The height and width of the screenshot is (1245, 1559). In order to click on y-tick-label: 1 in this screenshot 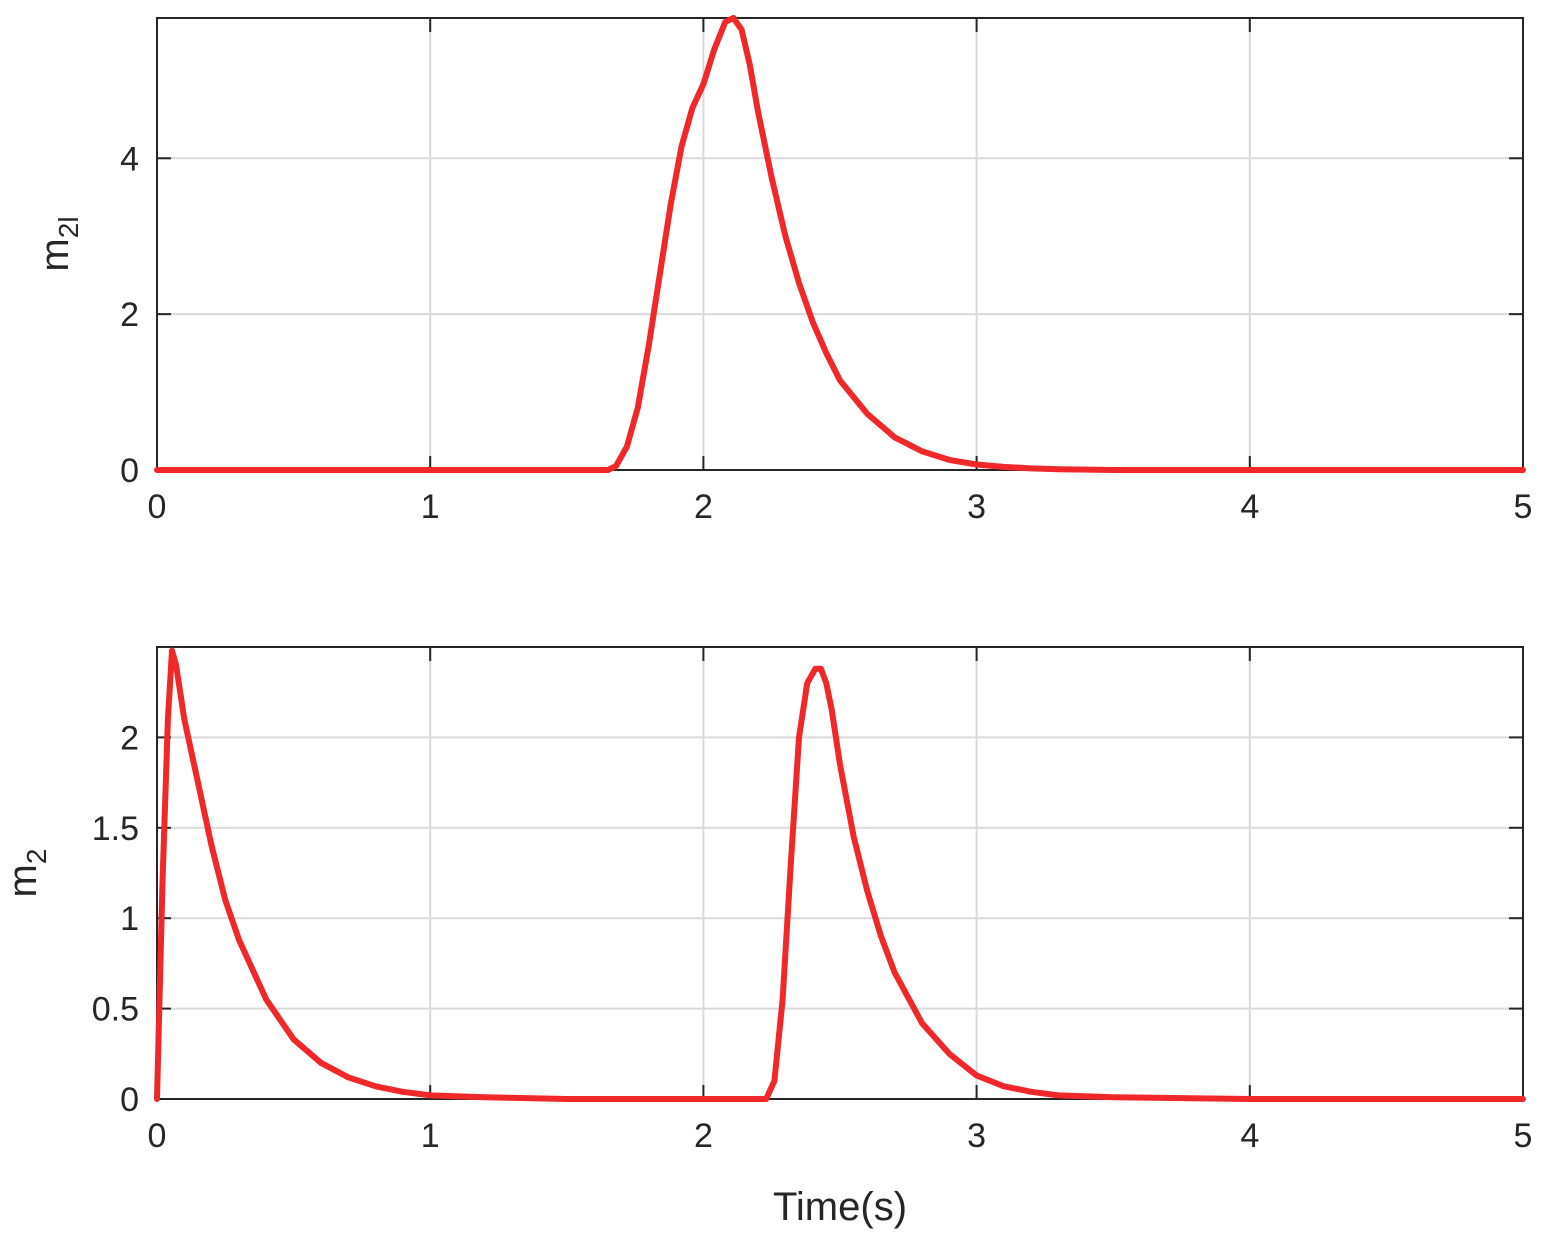, I will do `click(129, 919)`.